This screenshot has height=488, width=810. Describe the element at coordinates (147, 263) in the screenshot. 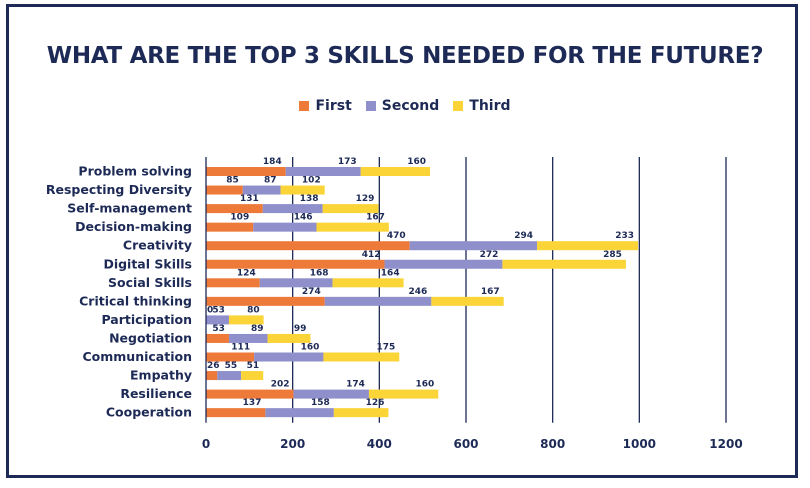

I see `category-label-digital-skills: Digital Skills` at that location.